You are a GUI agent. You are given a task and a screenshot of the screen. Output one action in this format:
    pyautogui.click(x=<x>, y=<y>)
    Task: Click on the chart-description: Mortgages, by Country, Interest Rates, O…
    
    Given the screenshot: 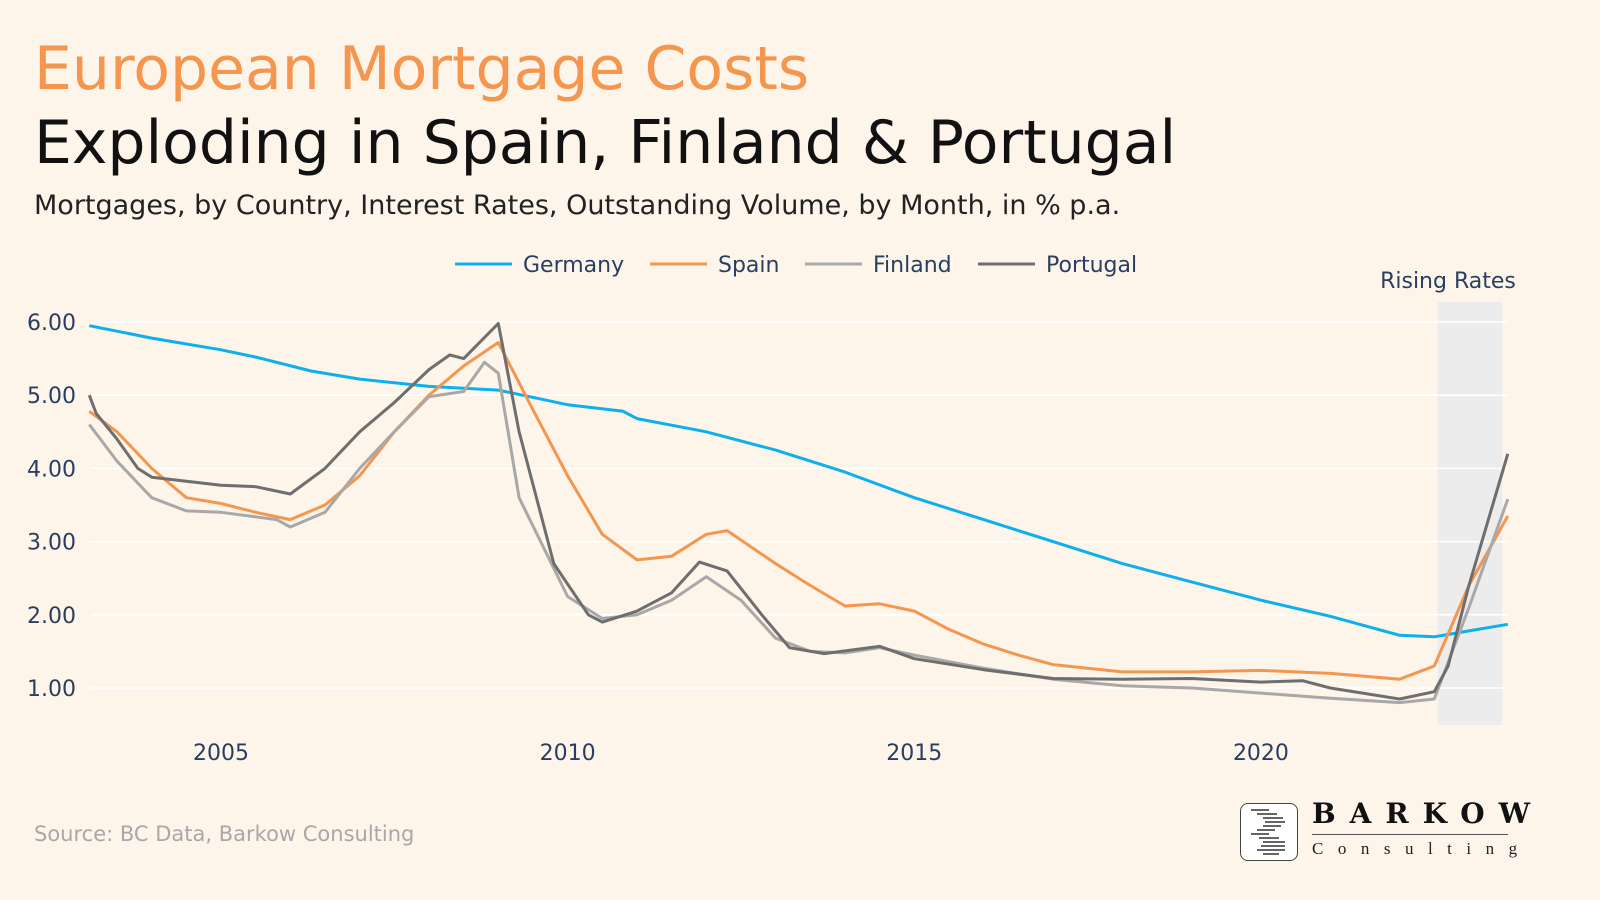 What is the action you would take?
    pyautogui.click(x=577, y=205)
    